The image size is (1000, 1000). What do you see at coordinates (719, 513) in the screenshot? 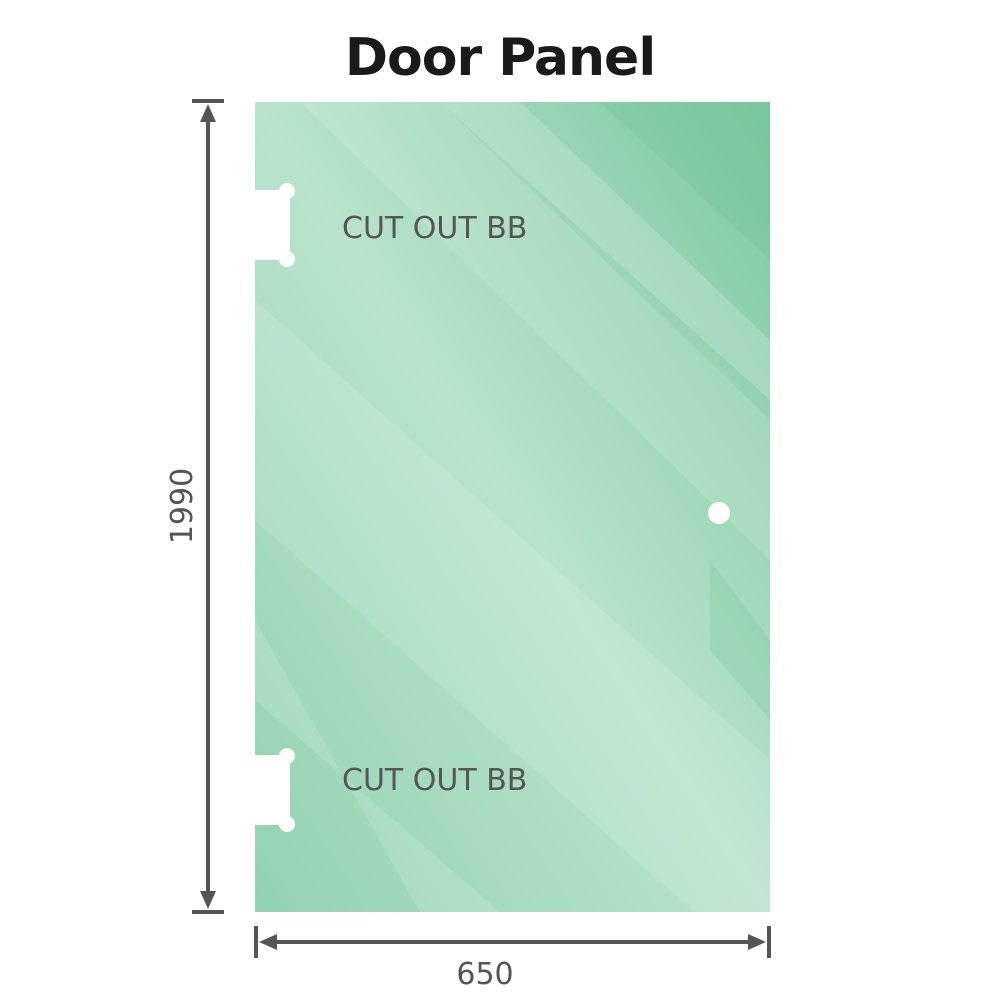
I see `handle-hole` at bounding box center [719, 513].